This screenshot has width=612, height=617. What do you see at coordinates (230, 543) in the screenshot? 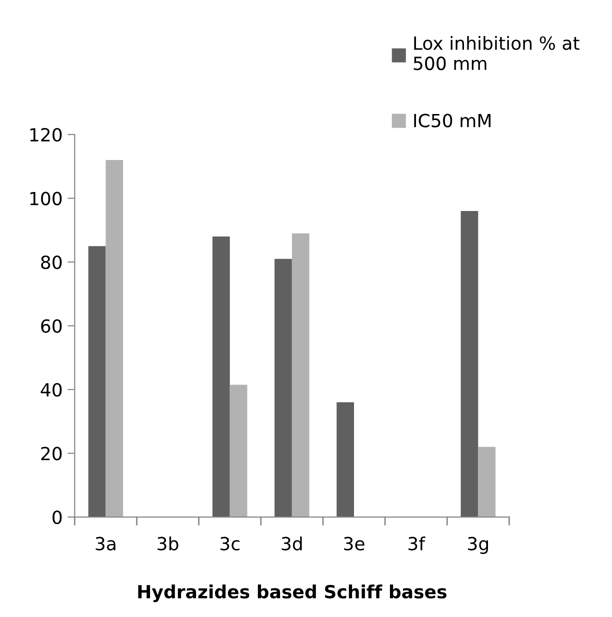
I see `x-tick-label: 3c` at bounding box center [230, 543].